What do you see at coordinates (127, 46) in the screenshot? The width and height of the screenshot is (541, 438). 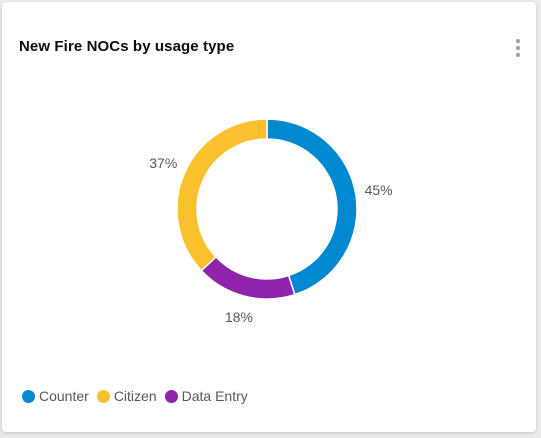 I see `chart-title: New Fire NOCs by usage type` at bounding box center [127, 46].